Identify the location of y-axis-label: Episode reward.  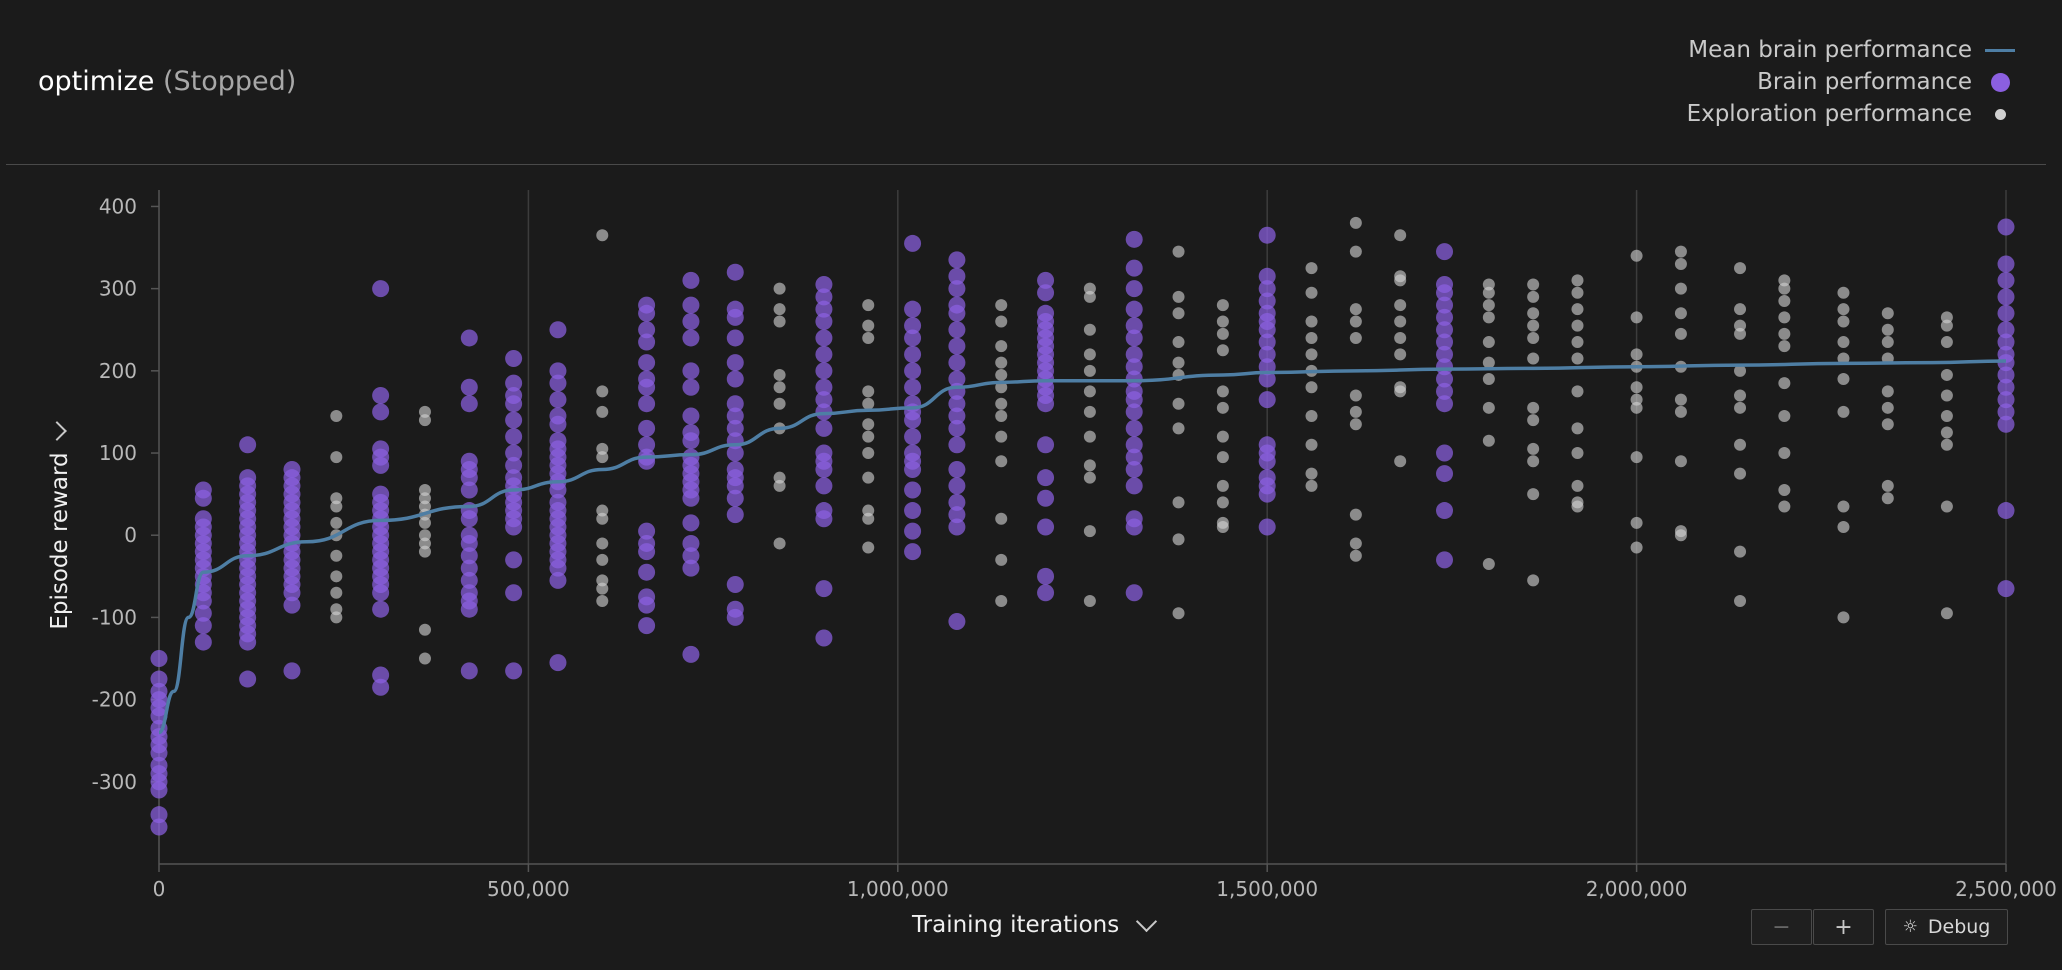
(60, 541).